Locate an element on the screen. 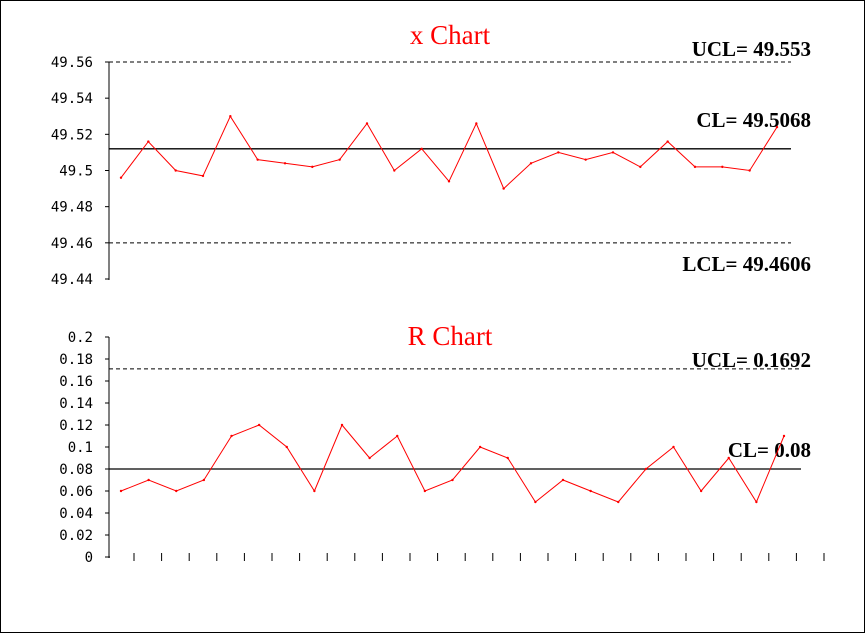 The height and width of the screenshot is (633, 865). y-tick-label: 0.18 is located at coordinates (76, 360).